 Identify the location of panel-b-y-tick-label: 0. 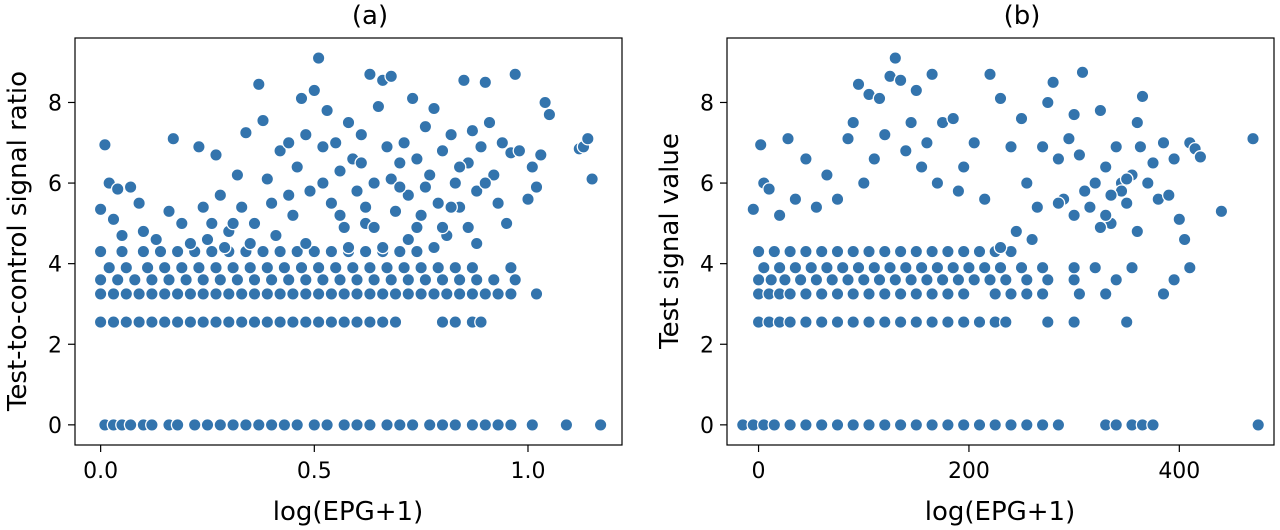
(707, 426).